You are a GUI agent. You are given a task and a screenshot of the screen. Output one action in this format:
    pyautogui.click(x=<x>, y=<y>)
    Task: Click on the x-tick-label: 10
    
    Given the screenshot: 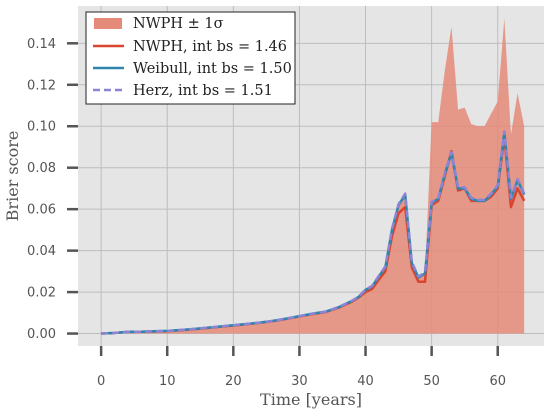 What is the action you would take?
    pyautogui.click(x=167, y=381)
    